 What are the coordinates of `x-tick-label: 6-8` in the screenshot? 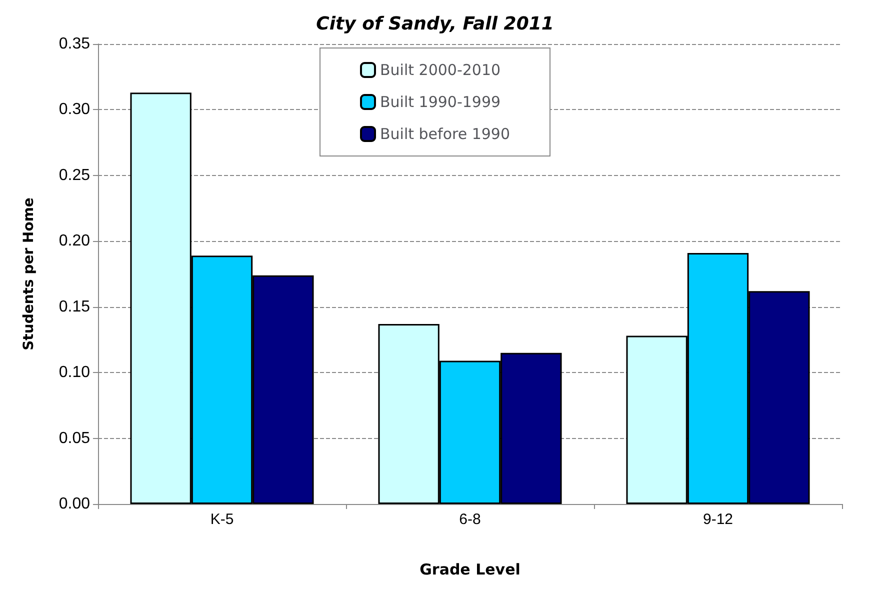 It's located at (470, 519).